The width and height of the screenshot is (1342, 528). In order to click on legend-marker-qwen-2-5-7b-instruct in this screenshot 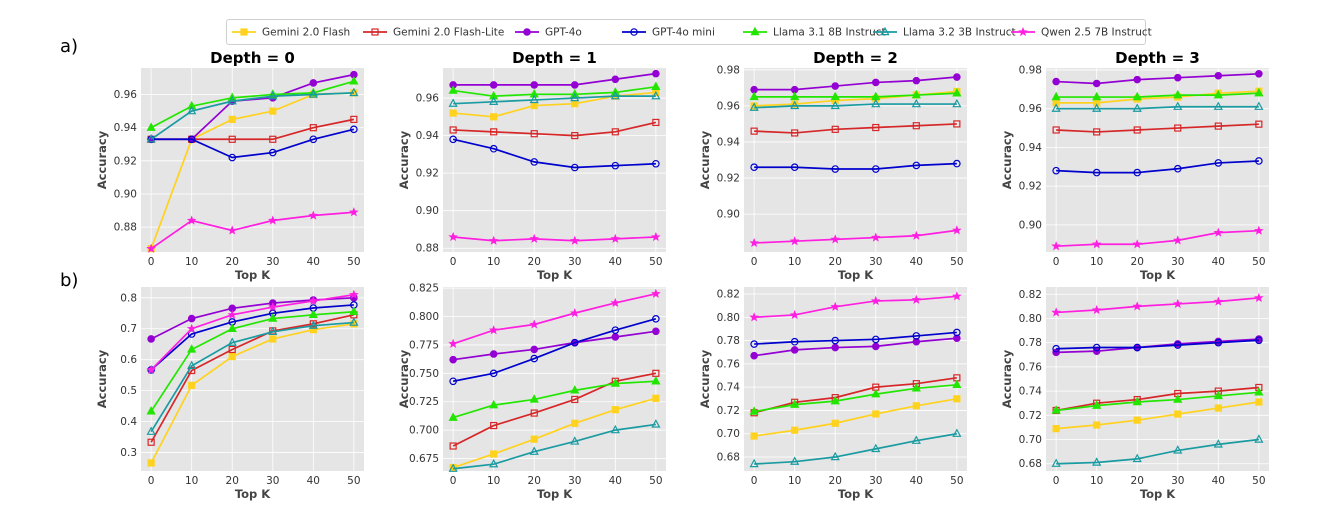, I will do `click(1023, 31)`.